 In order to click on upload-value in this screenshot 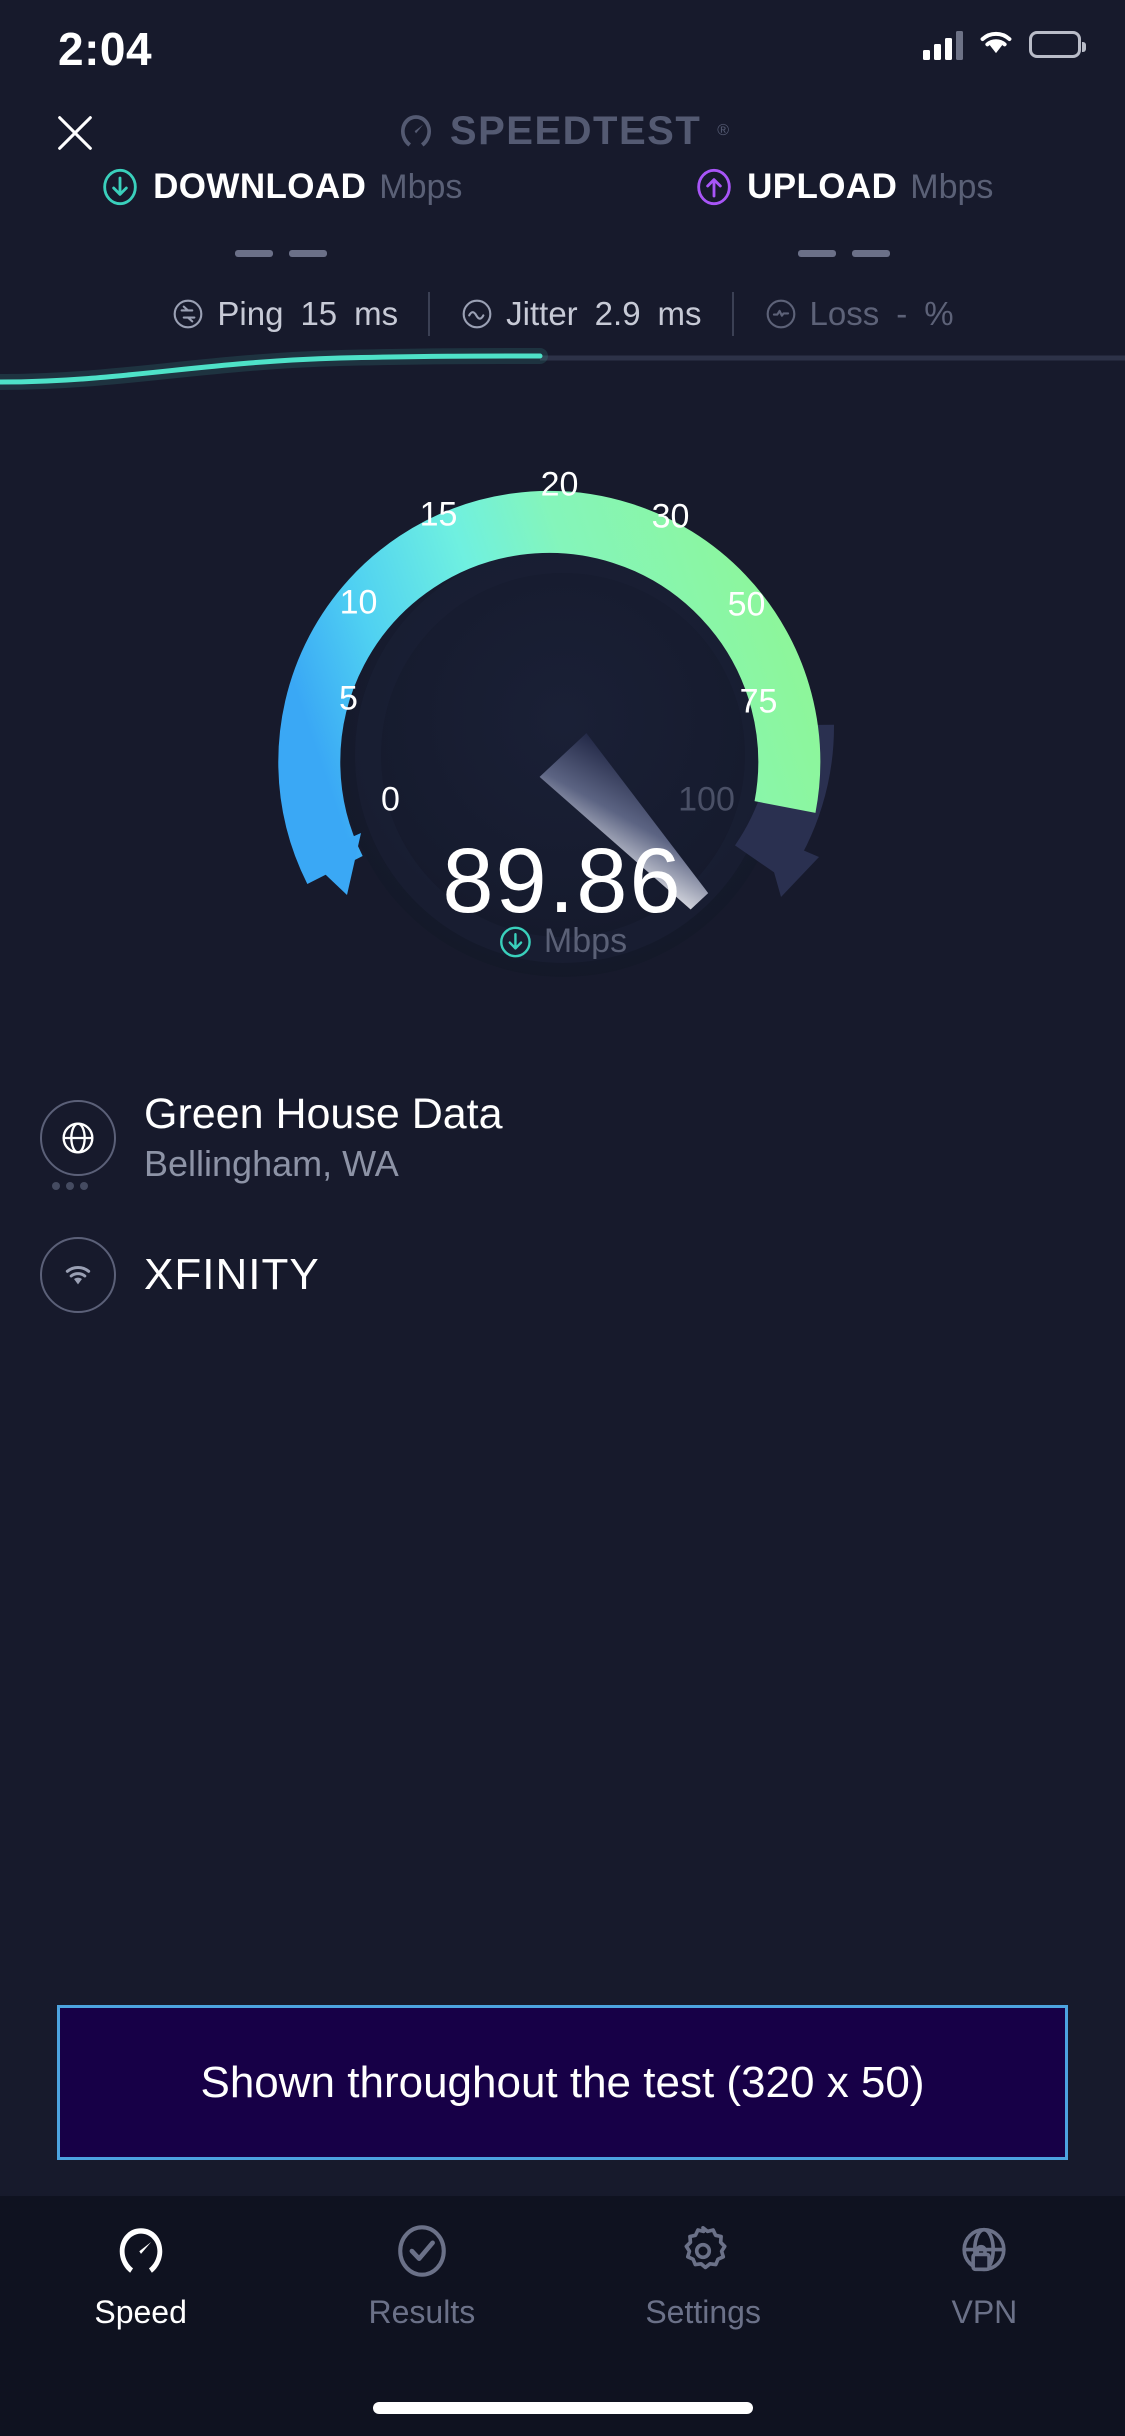, I will do `click(844, 253)`.